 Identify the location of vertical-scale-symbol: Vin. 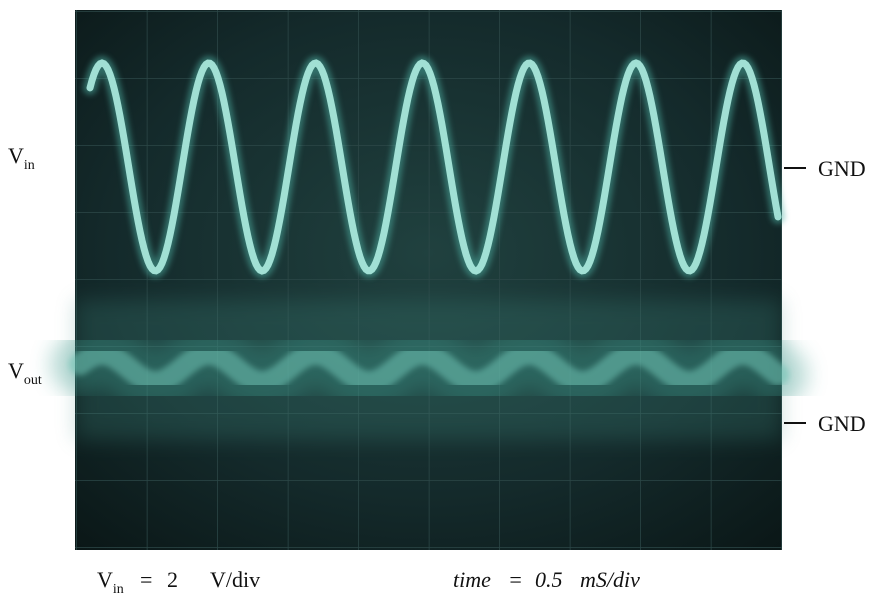
(110, 582).